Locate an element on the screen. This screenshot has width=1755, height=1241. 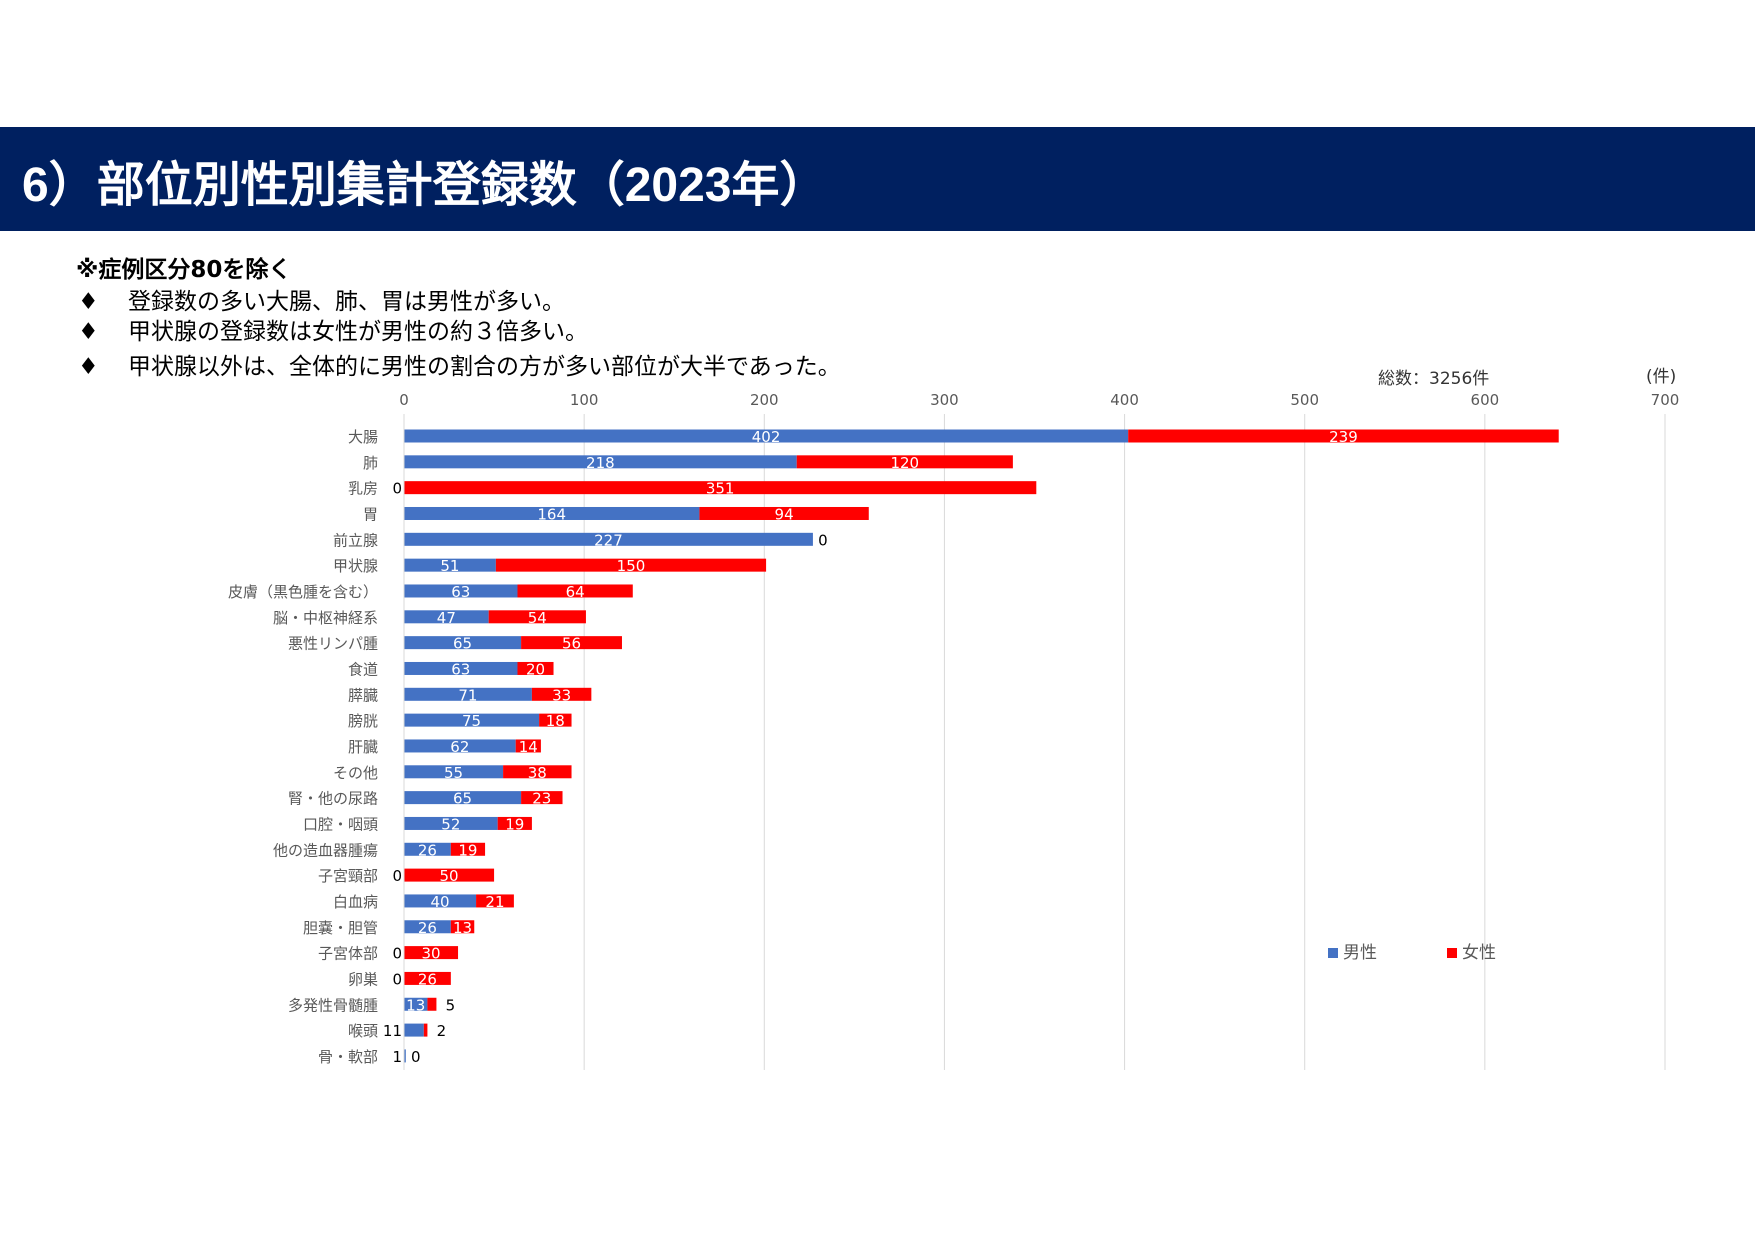
bullet-3: ♦ 甲状腺以外は、全体的に男性の割合の方が多い部位が大半であった。 is located at coordinates (459, 364).